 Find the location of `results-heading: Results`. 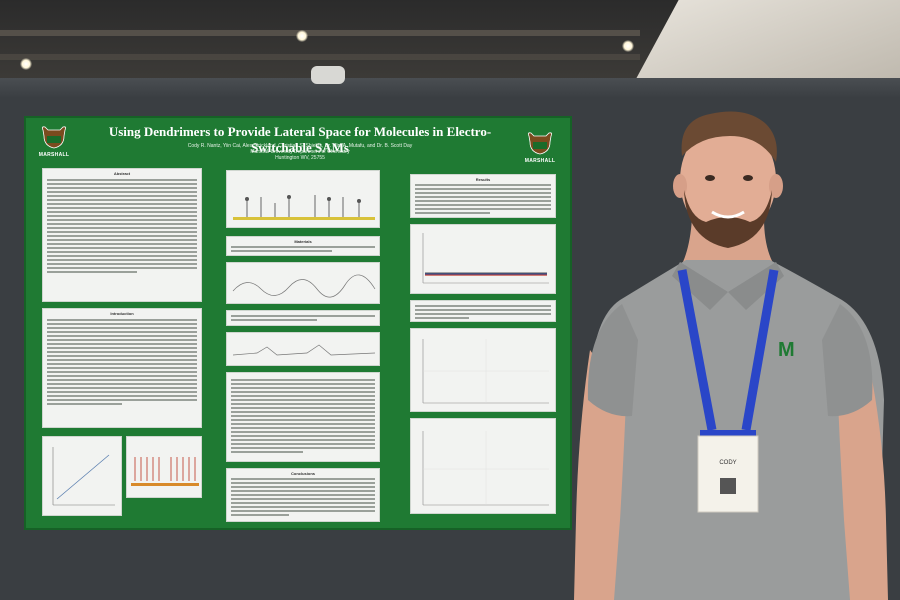

results-heading: Results is located at coordinates (483, 179).